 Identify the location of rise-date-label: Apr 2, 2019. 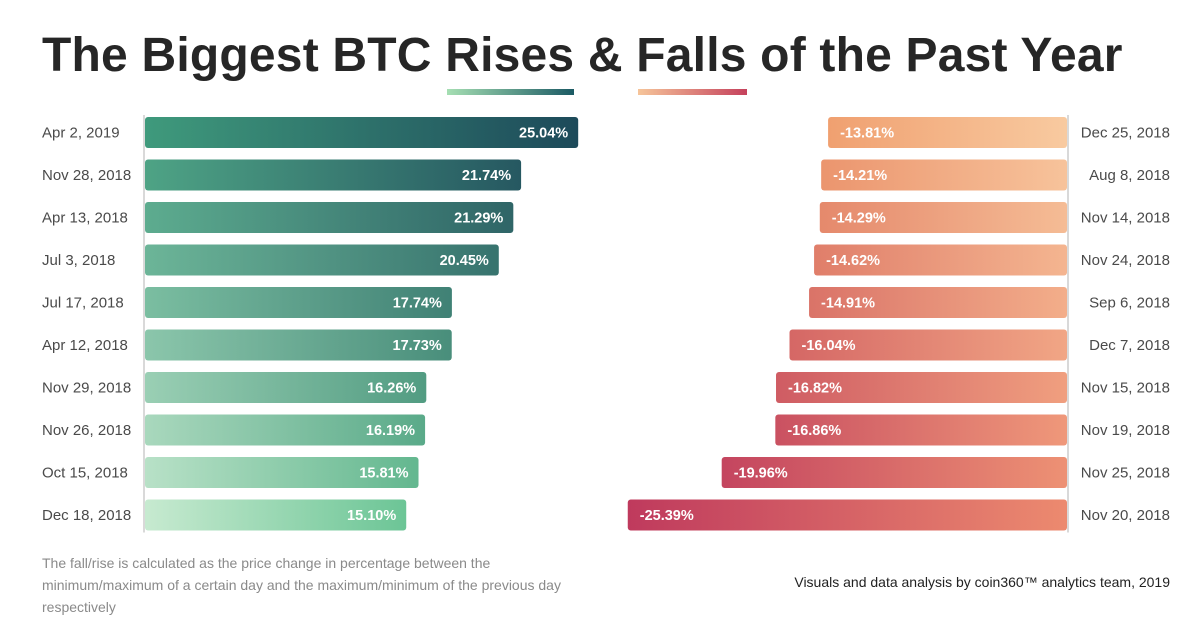
(81, 133).